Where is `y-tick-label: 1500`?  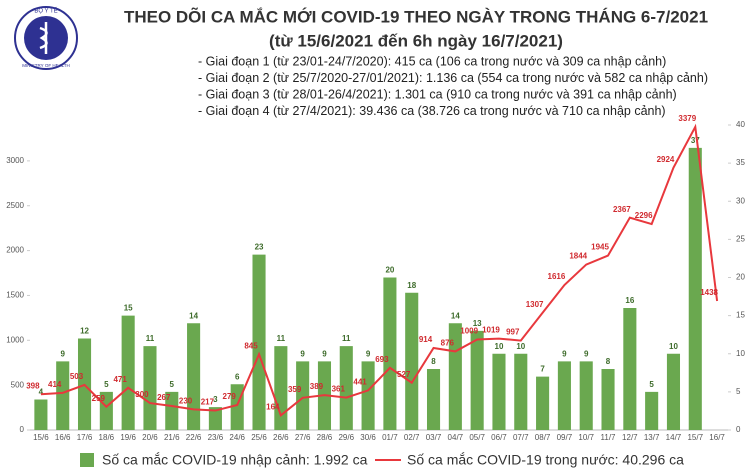 y-tick-label: 1500 is located at coordinates (15, 295).